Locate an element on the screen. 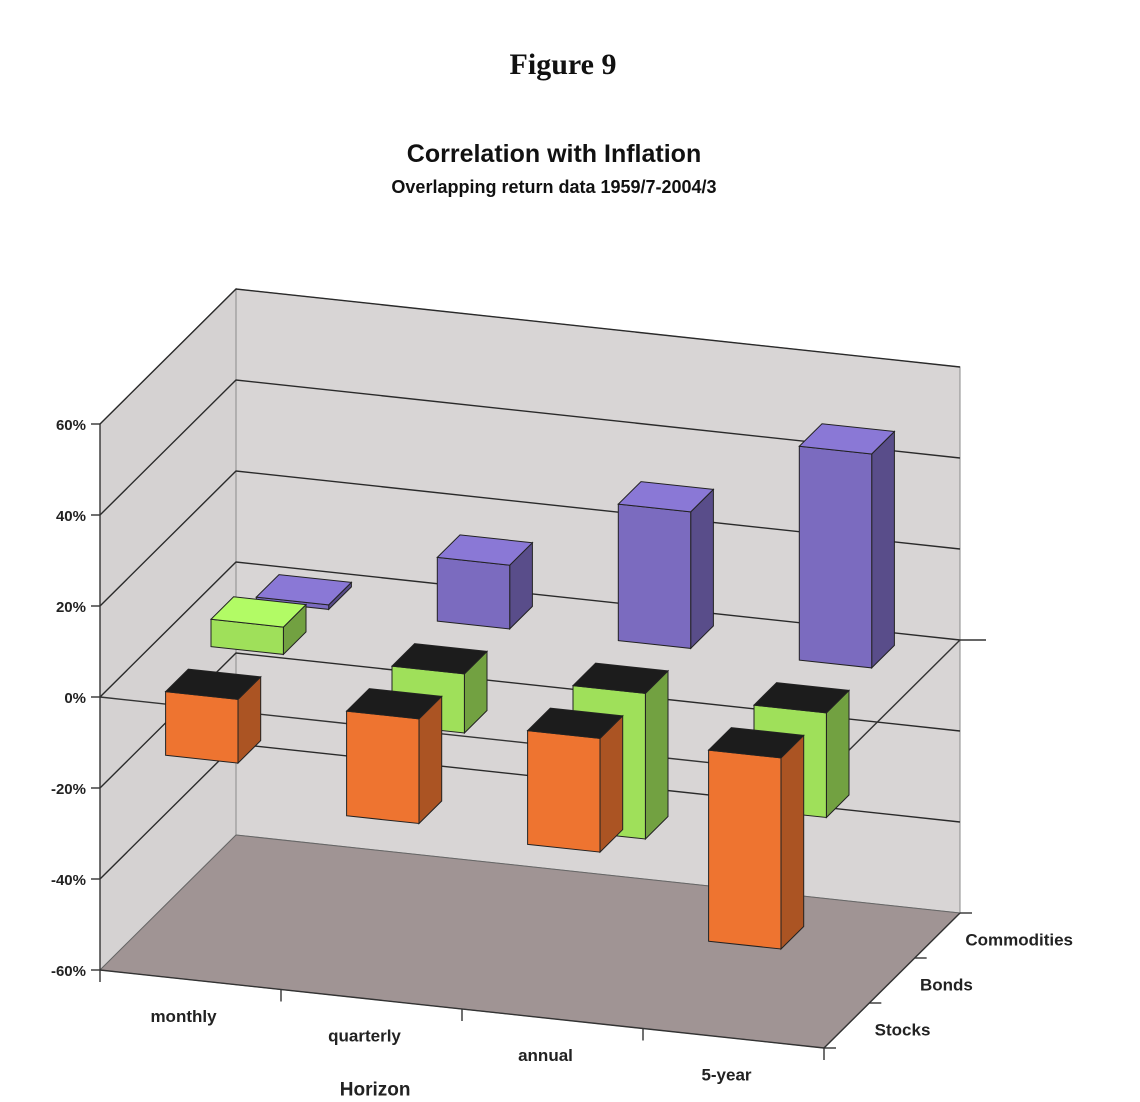 The image size is (1140, 1102). x-tick-label: annual is located at coordinates (545, 1055).